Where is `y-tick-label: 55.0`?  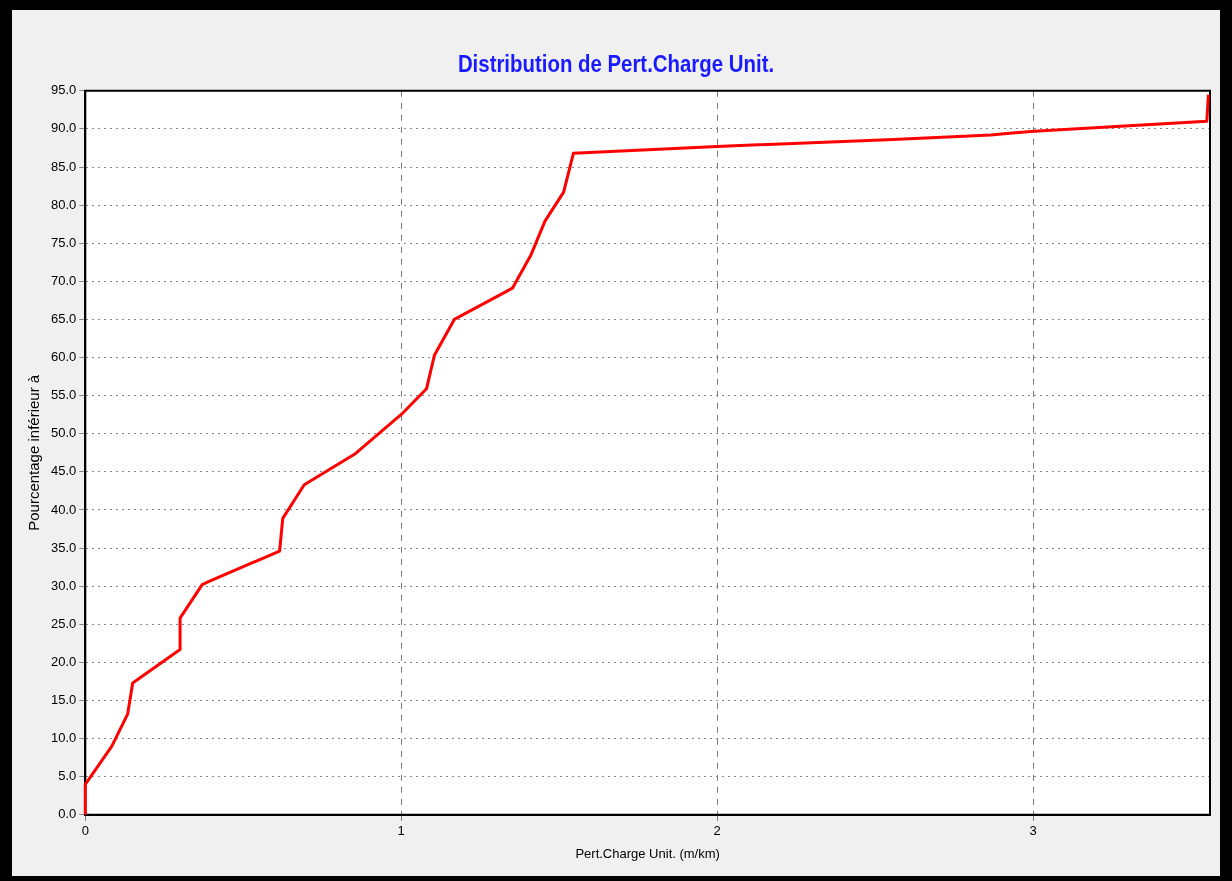
y-tick-label: 55.0 is located at coordinates (63, 395).